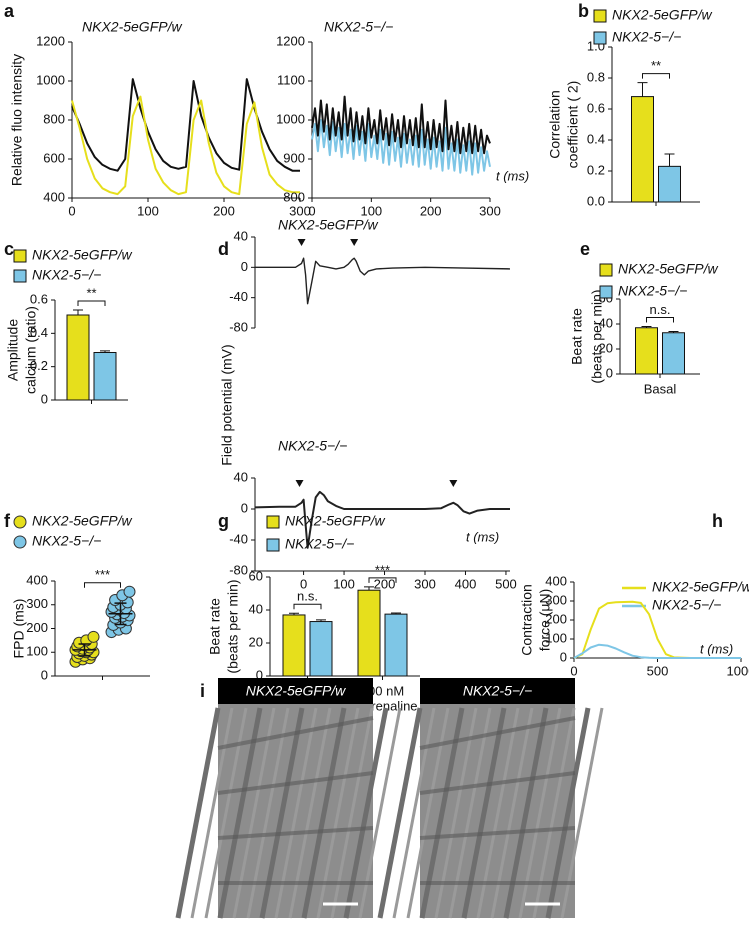  I want to click on y-axis-label: (beats per min), so click(597, 336).